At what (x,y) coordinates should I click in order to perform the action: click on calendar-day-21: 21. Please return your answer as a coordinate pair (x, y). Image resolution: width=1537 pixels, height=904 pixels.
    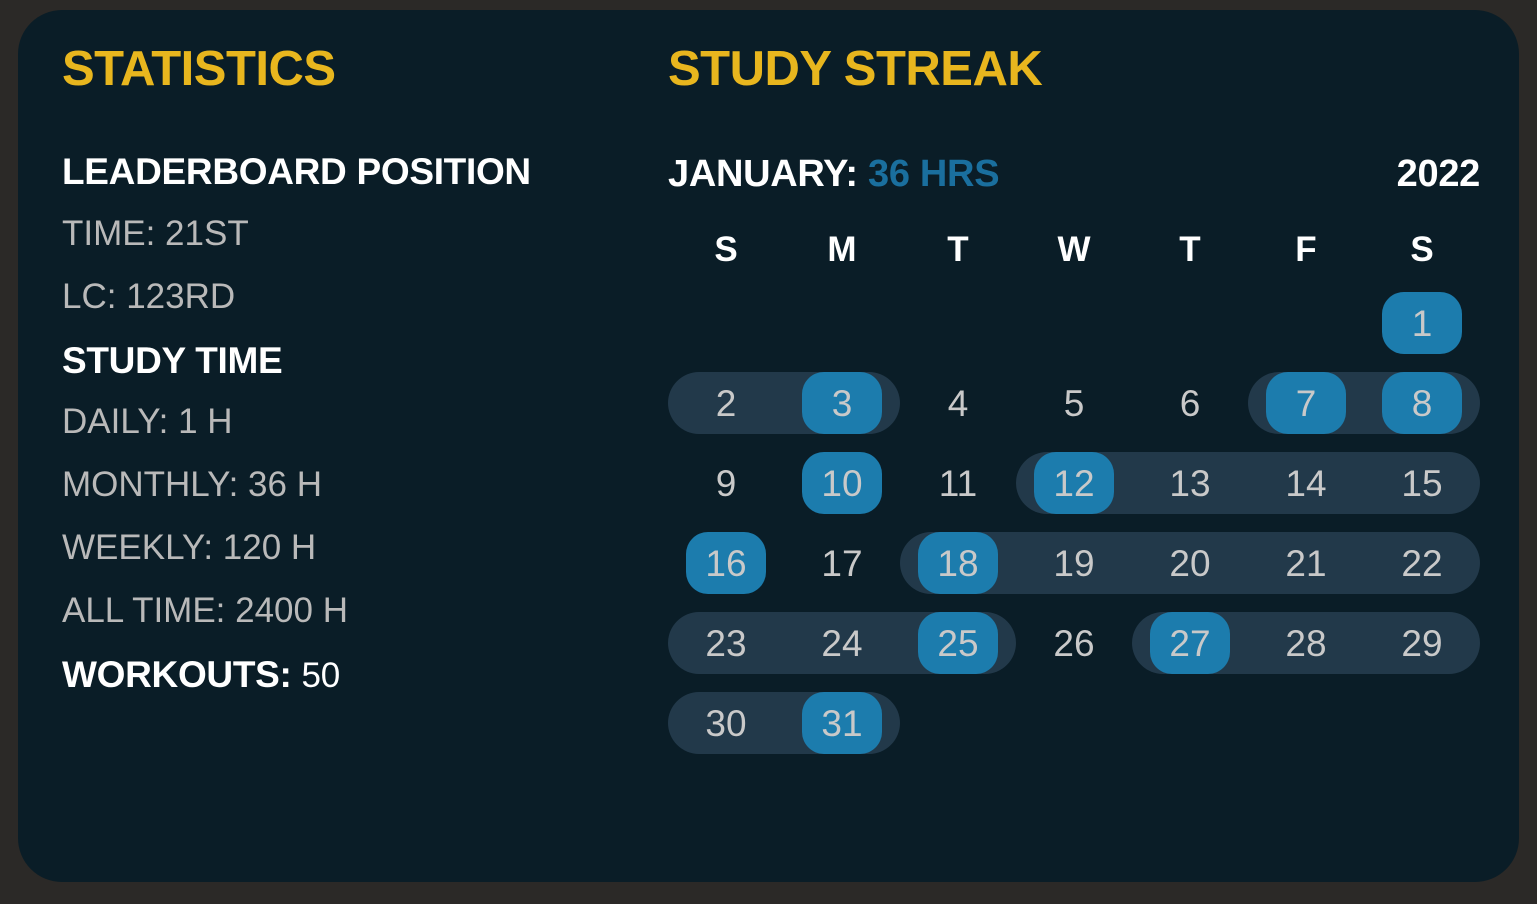
    Looking at the image, I should click on (1306, 563).